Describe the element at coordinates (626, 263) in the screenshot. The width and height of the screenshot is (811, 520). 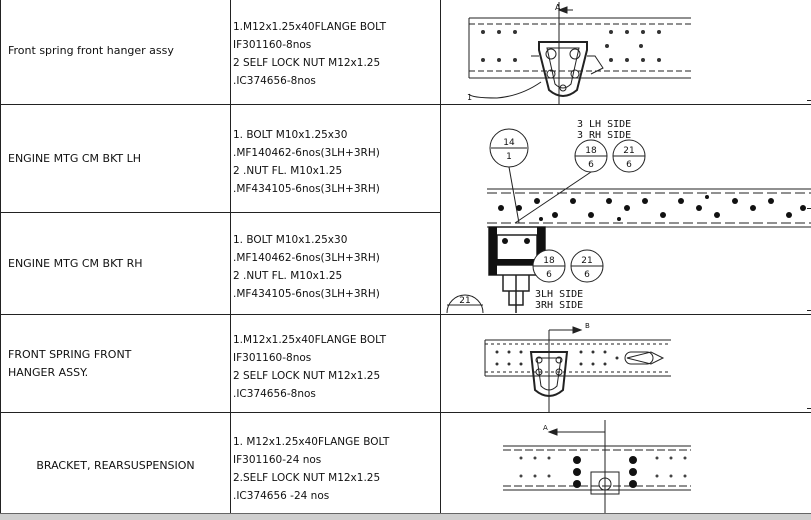
I see `engine-mount-rh-callouts: 18 6 21 6 21 3LH SIDE 3RH SIDE` at that location.